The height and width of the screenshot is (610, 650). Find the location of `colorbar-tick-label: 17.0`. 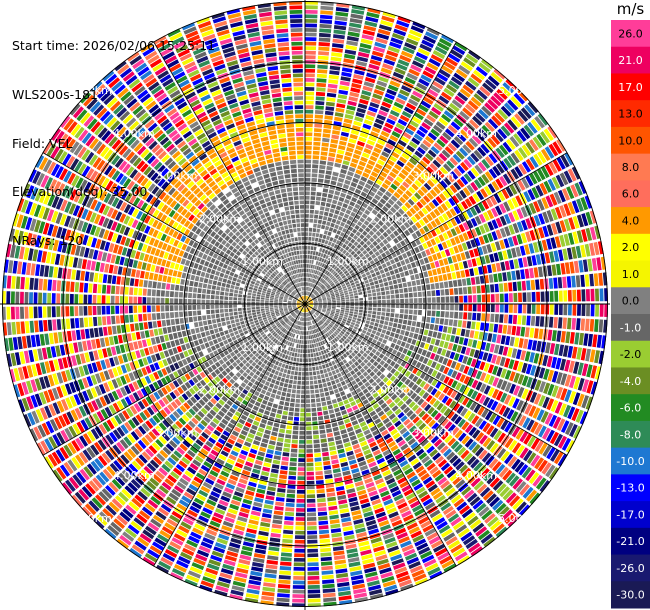

colorbar-tick-label: 17.0 is located at coordinates (630, 87).